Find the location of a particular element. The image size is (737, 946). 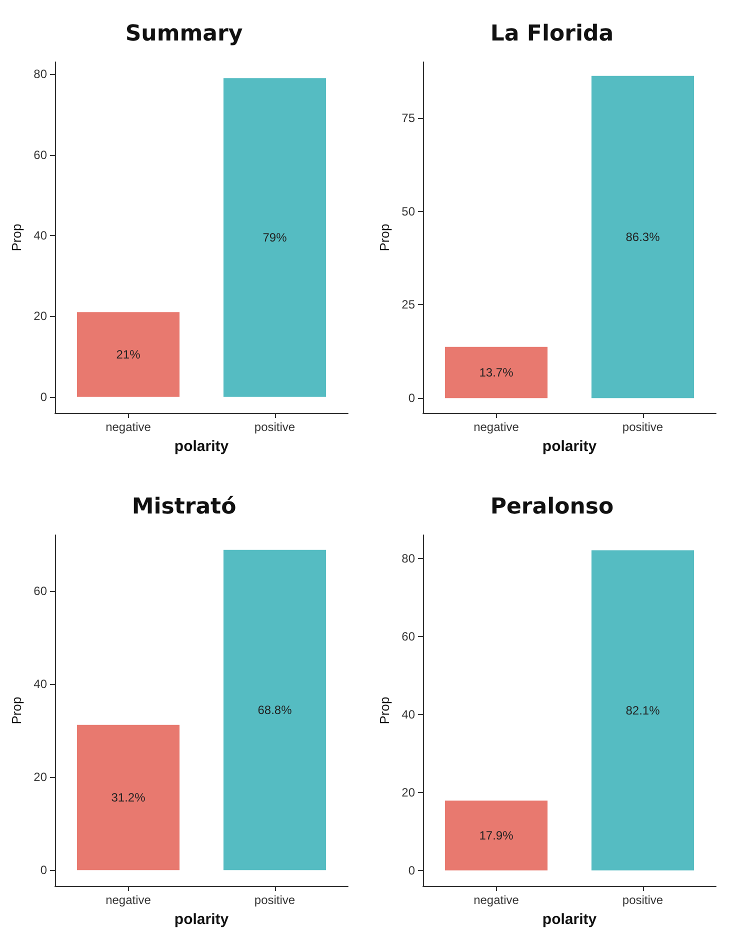

chart-title: Mistrató is located at coordinates (184, 507).